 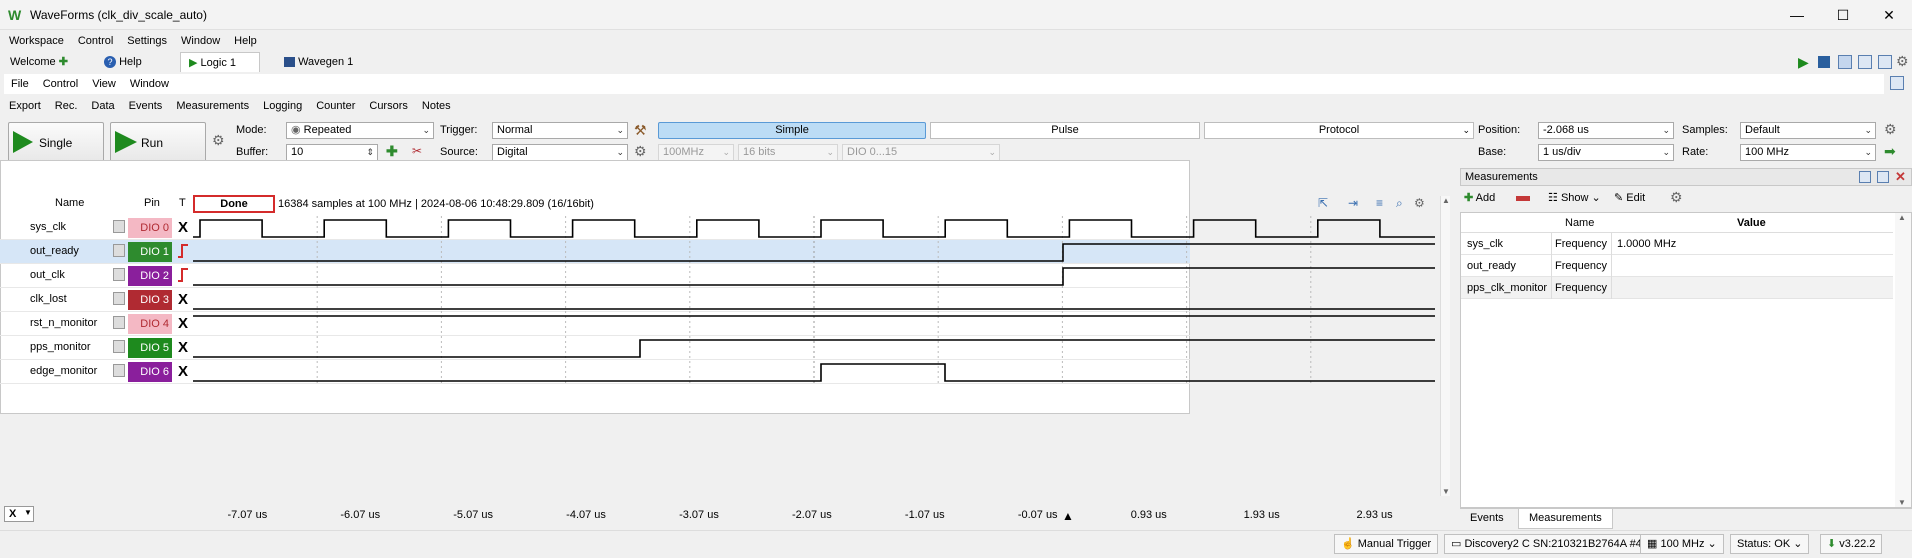 What do you see at coordinates (60, 84) in the screenshot?
I see `logic-menu-control: Control` at bounding box center [60, 84].